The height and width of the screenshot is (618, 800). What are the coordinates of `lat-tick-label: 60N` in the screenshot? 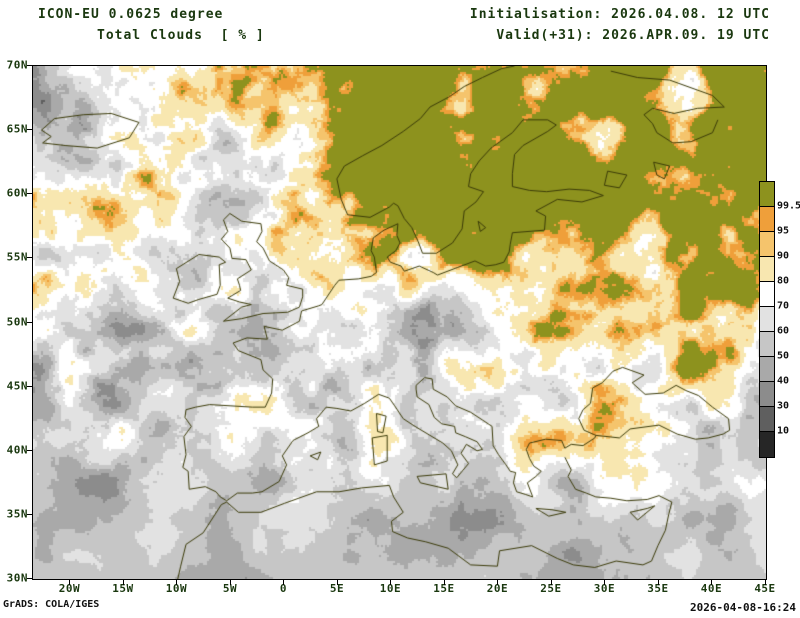 It's located at (17, 193).